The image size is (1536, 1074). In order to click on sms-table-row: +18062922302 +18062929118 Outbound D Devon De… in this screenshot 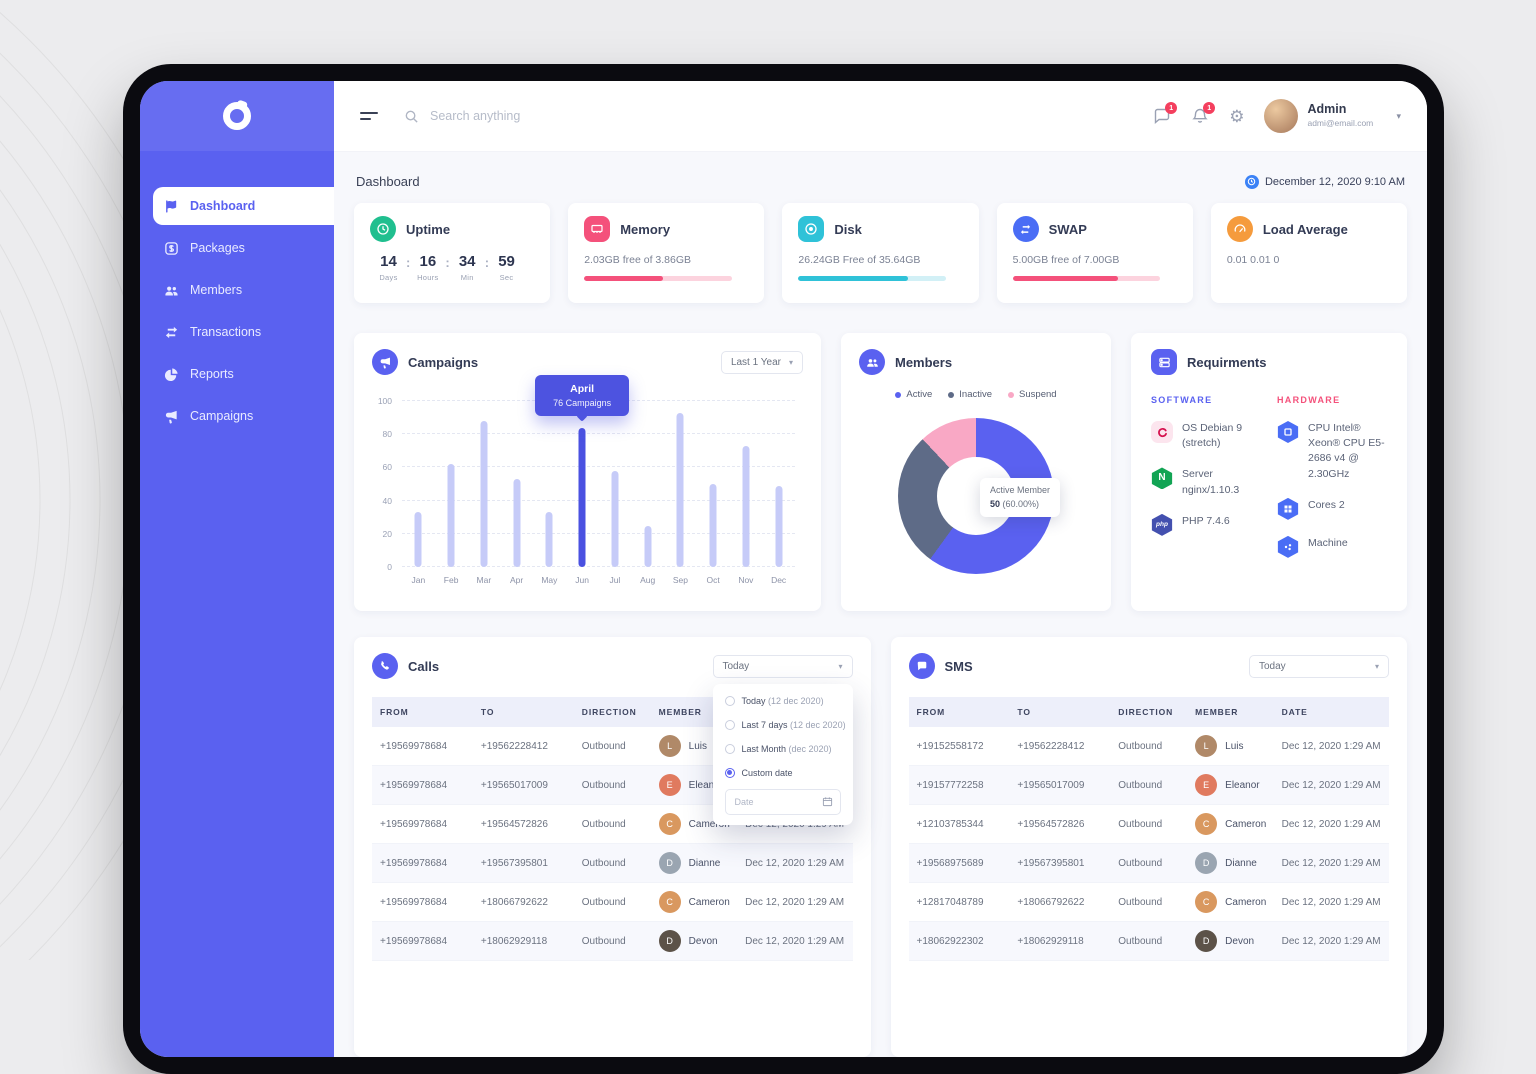, I will do `click(1148, 941)`.